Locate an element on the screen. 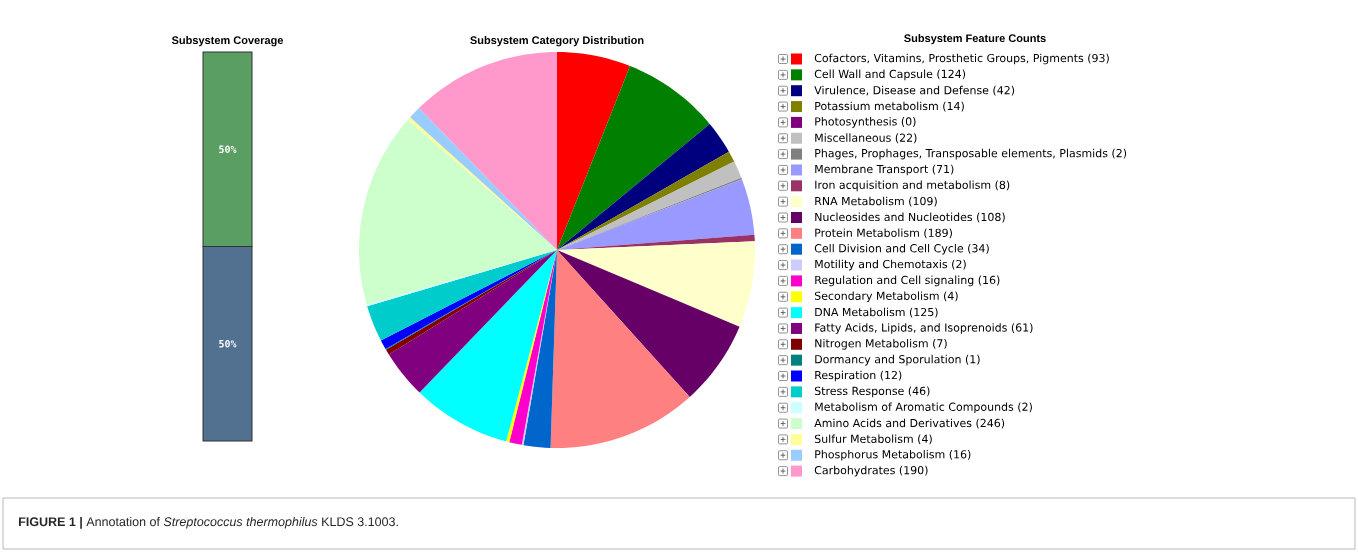  text: FIGURE 1 | Annotation of Streptococcus thermophilus KLDS 3.1003. is located at coordinates (208, 522).